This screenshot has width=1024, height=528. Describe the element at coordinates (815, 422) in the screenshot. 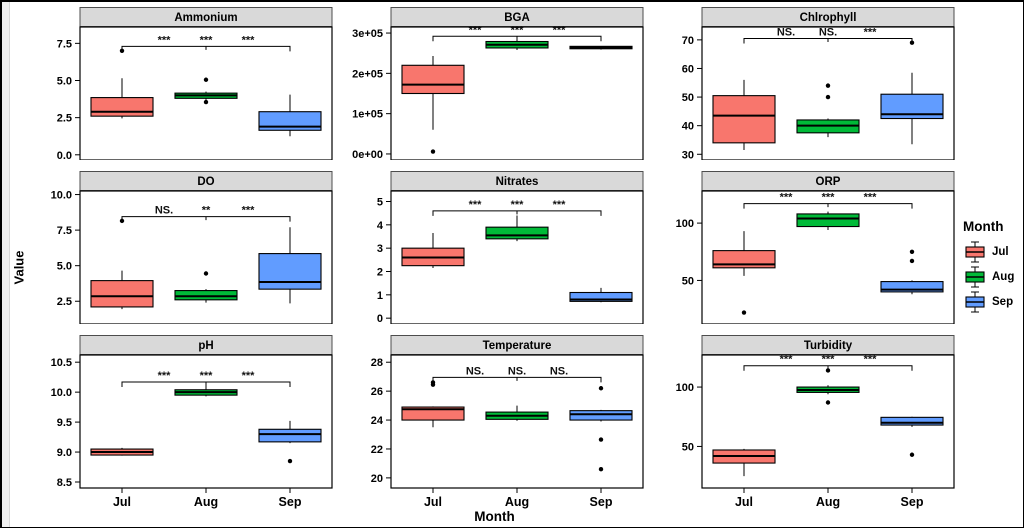

I see `facet-panel-turbidity: Turbidity 50 100 *** *** *** Jul Aug Sep` at that location.